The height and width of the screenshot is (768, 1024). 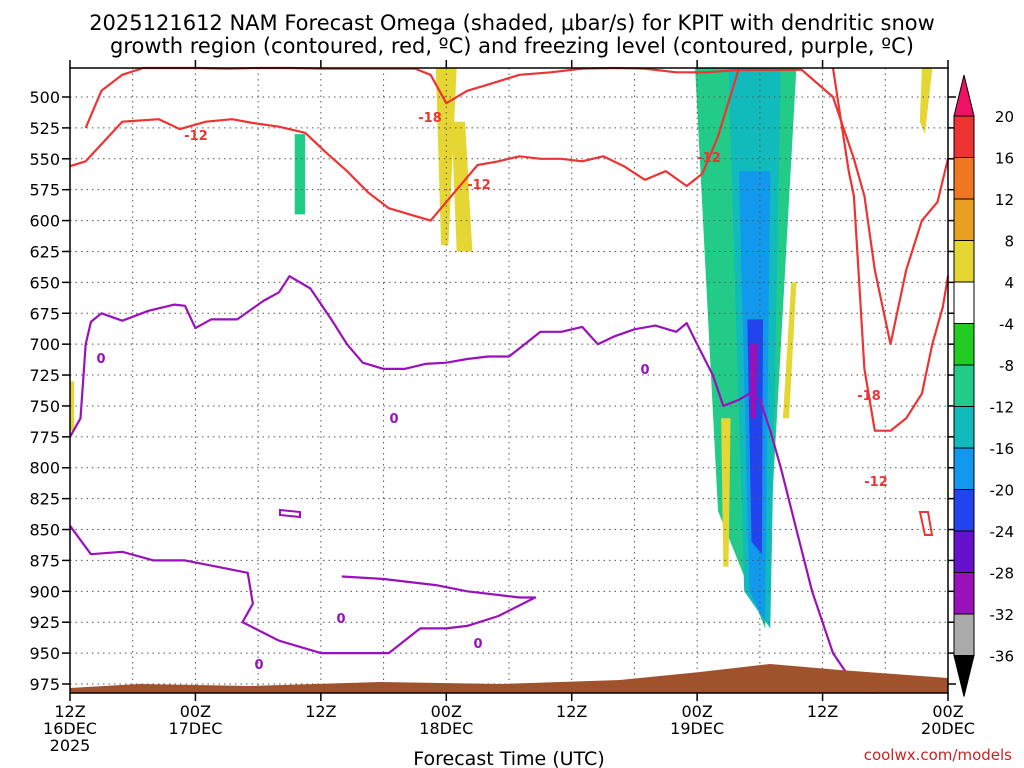 I want to click on colorbar-label: -4, so click(x=1006, y=325).